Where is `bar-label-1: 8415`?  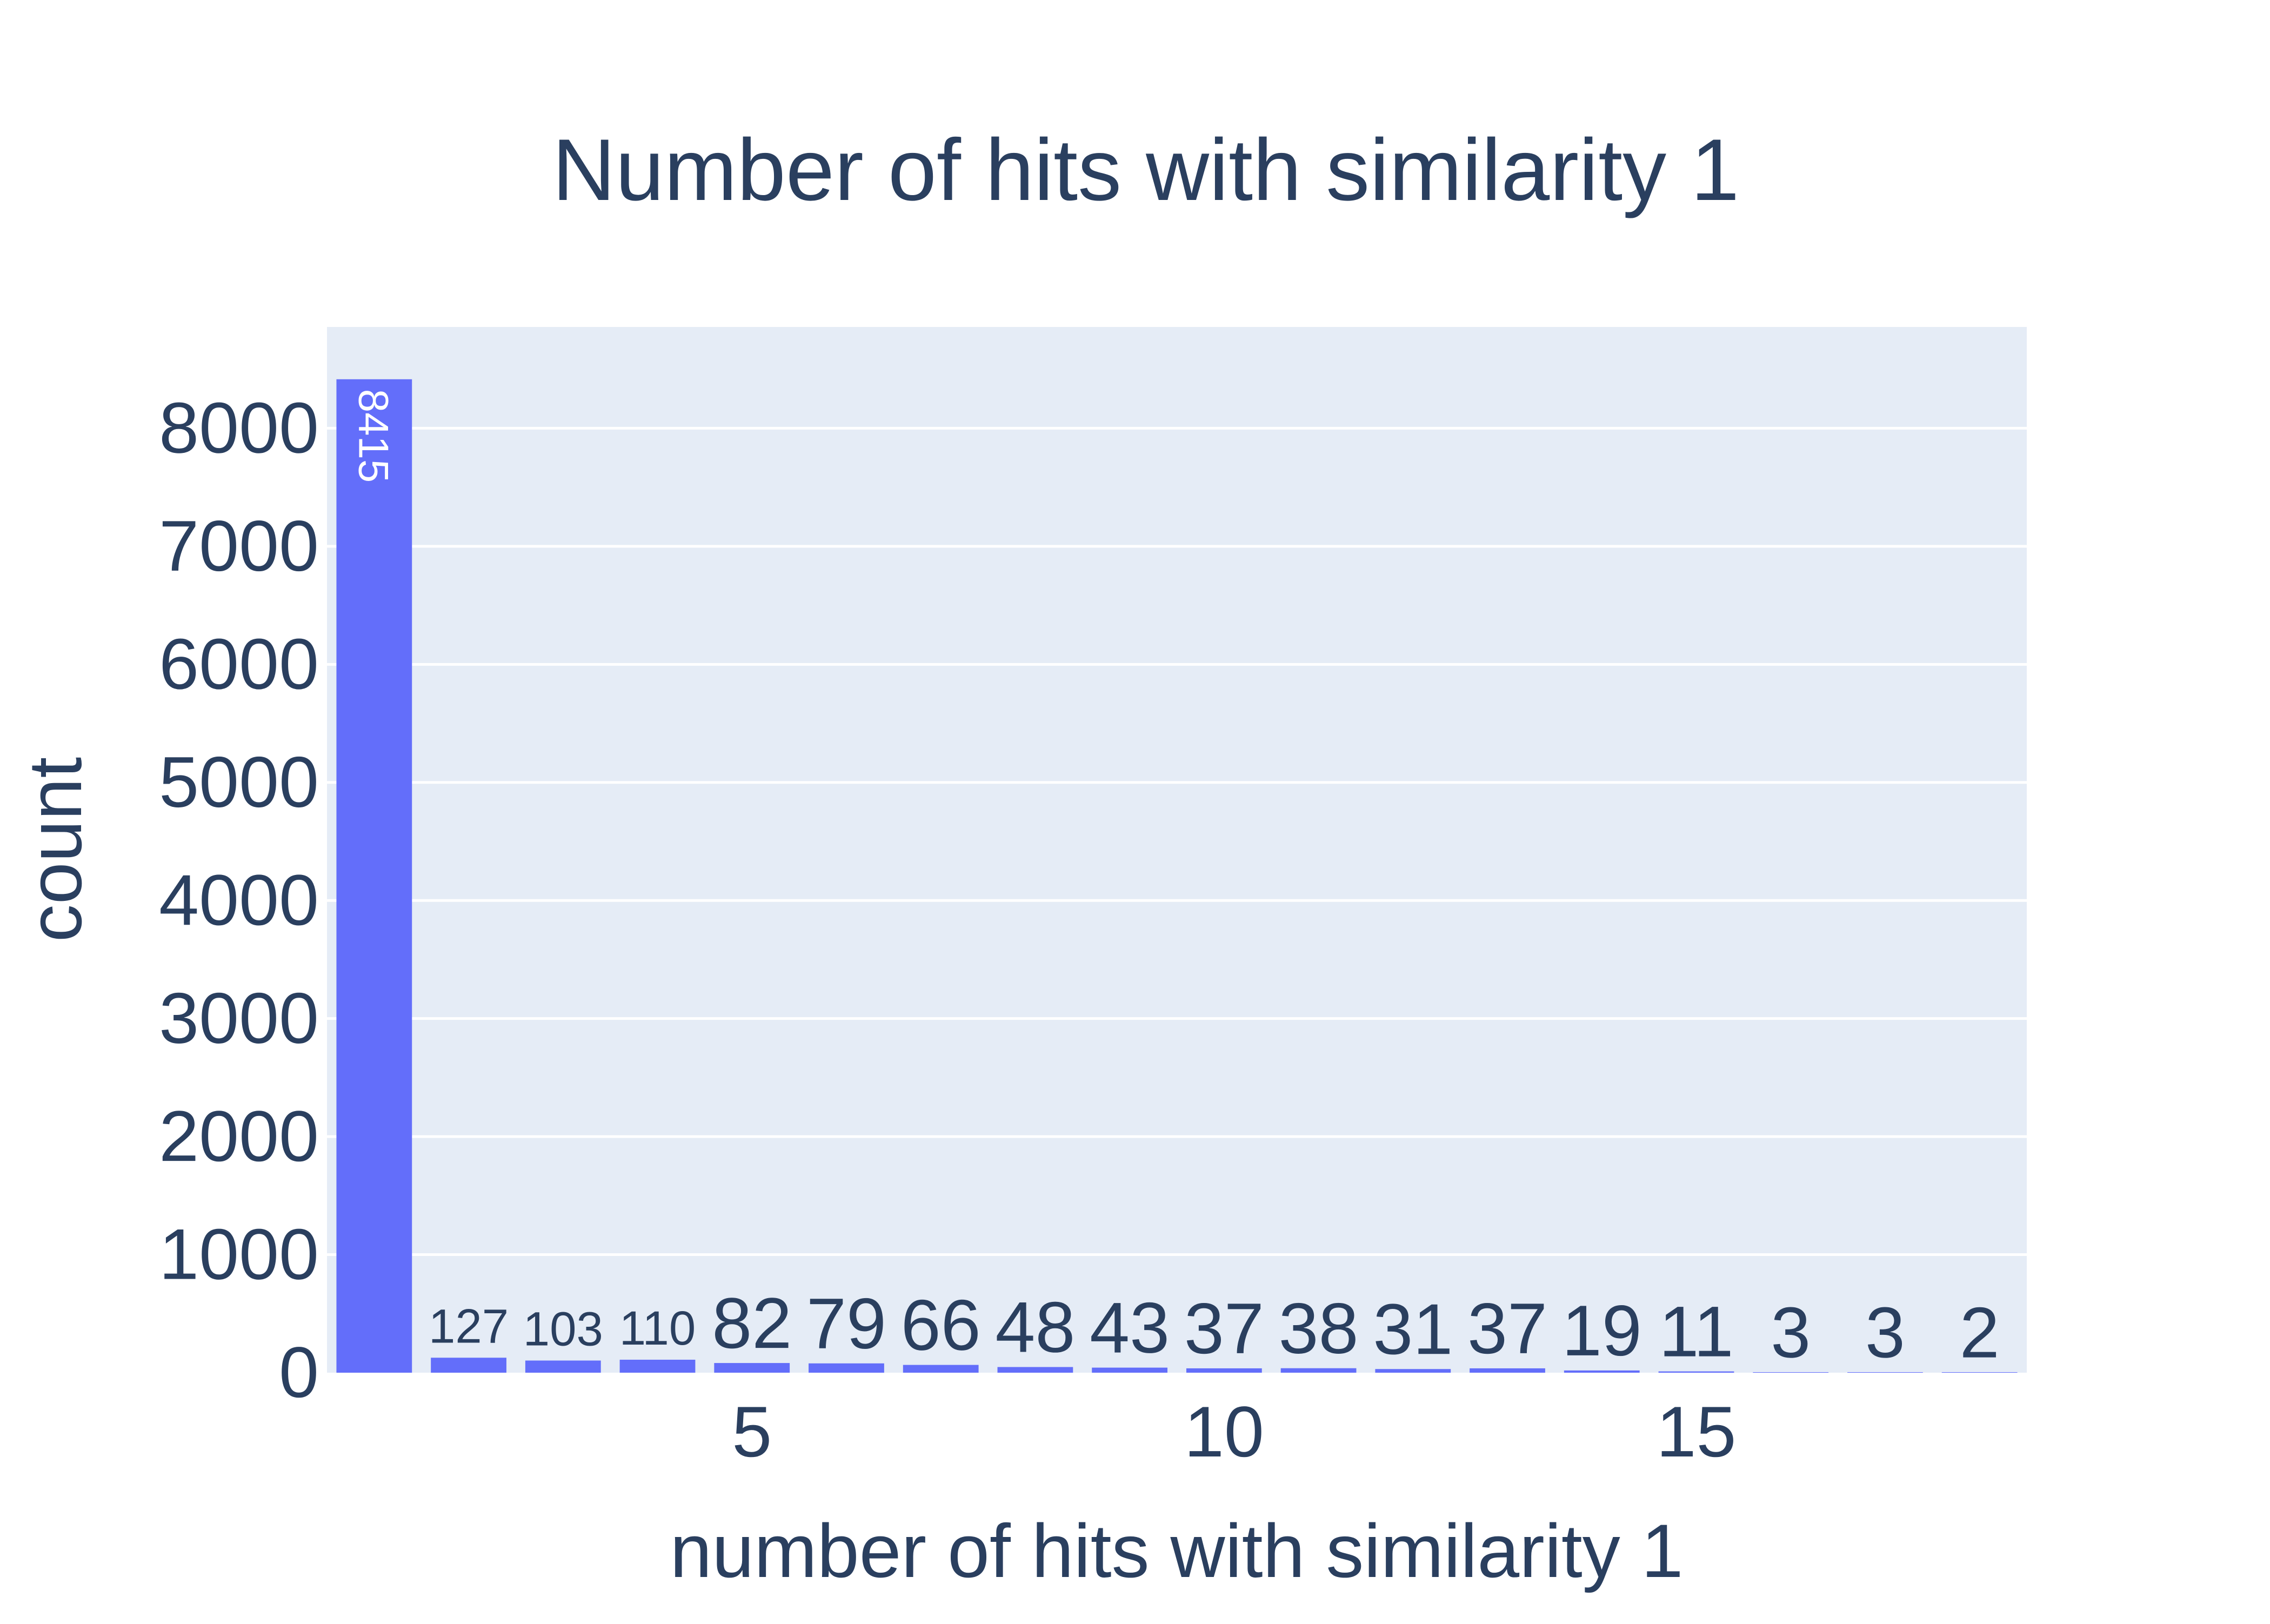 bar-label-1: 8415 is located at coordinates (373, 436).